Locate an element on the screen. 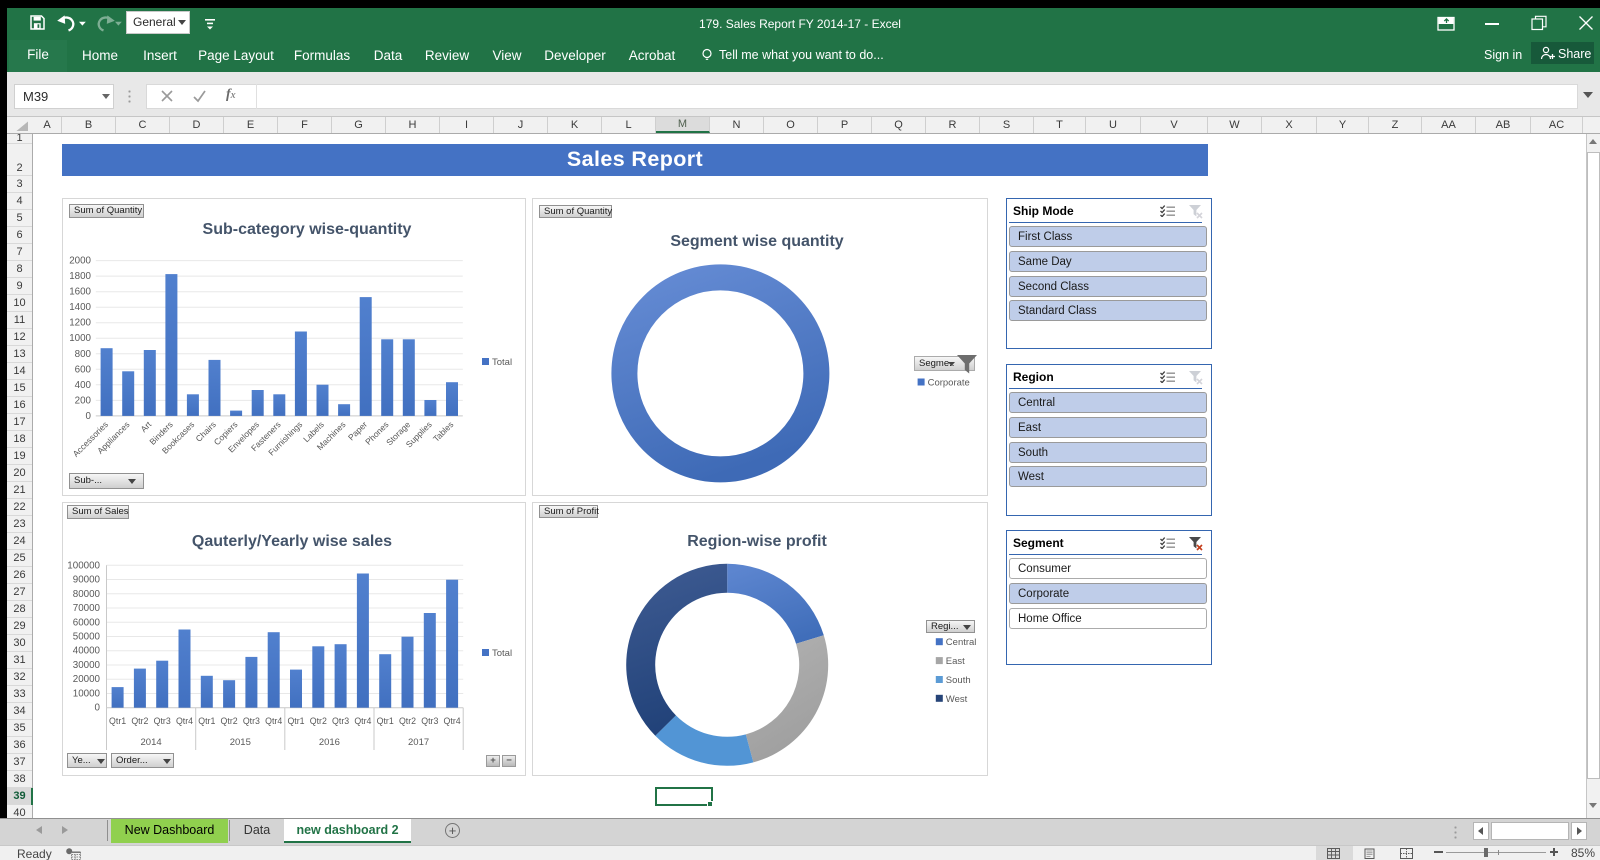  svg-text: Corporate is located at coordinates (949, 383).